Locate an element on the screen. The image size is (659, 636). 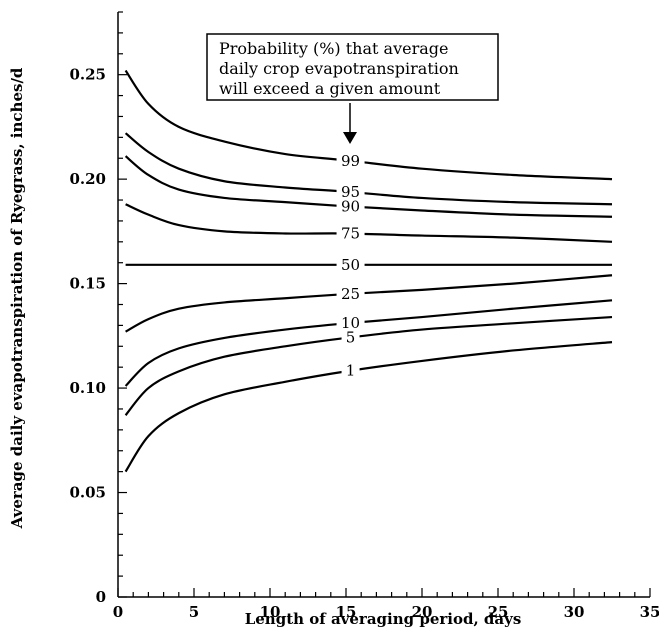
x-tick-label: 10 is located at coordinates (270, 612).